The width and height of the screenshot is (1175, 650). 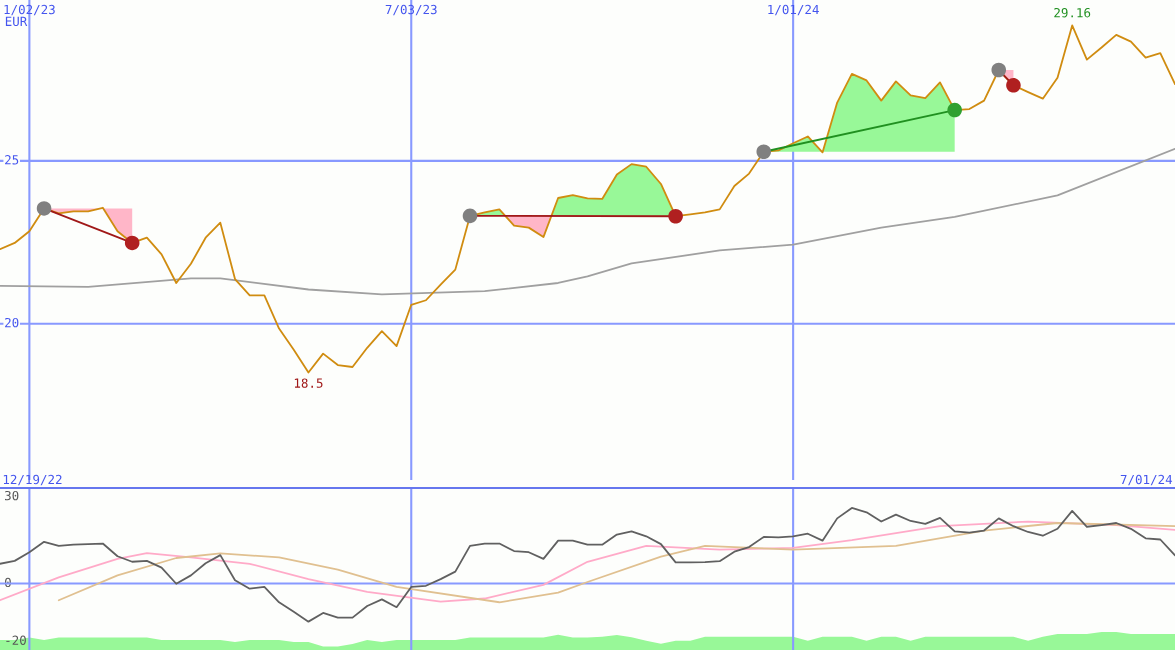 What do you see at coordinates (12, 160) in the screenshot?
I see `y-tick-label: 25` at bounding box center [12, 160].